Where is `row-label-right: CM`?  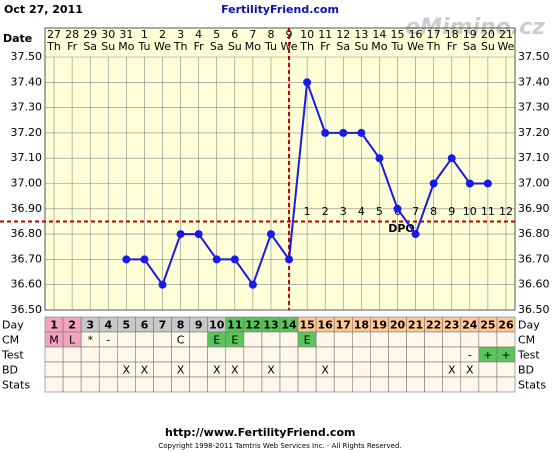 row-label-right: CM is located at coordinates (526, 340).